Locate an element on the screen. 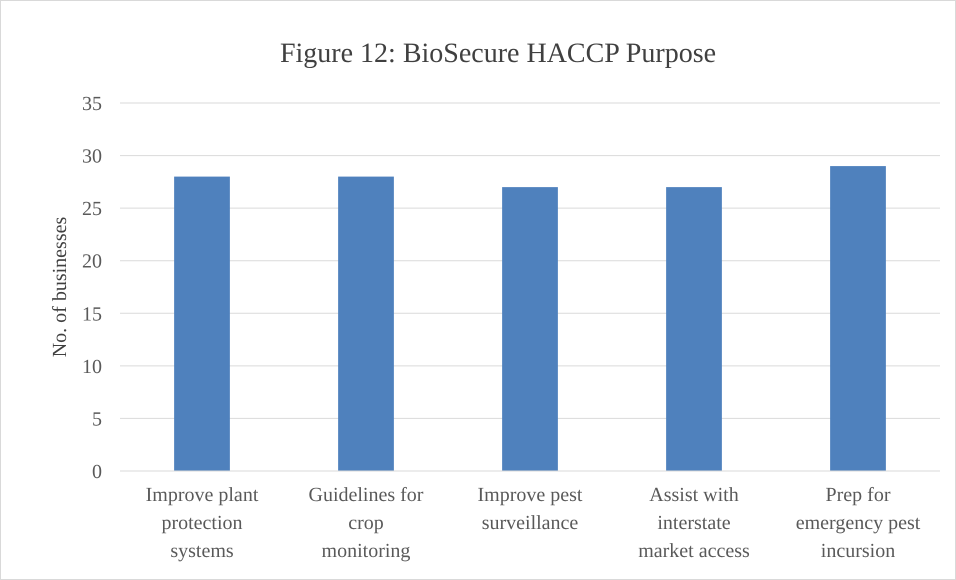 The height and width of the screenshot is (580, 956). x-tick-label: Improve plant protection systems is located at coordinates (202, 523).